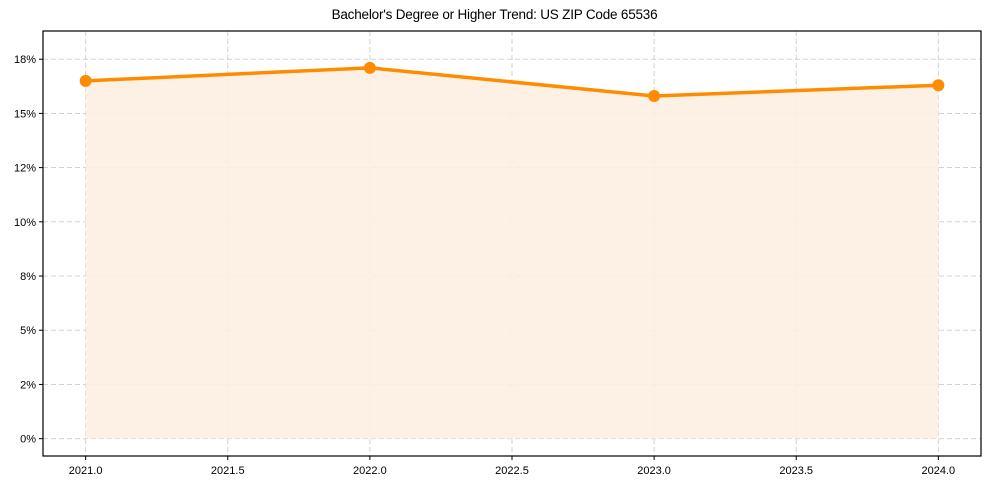 This screenshot has width=989, height=490. What do you see at coordinates (796, 471) in the screenshot?
I see `x-tick-label: 2023.5` at bounding box center [796, 471].